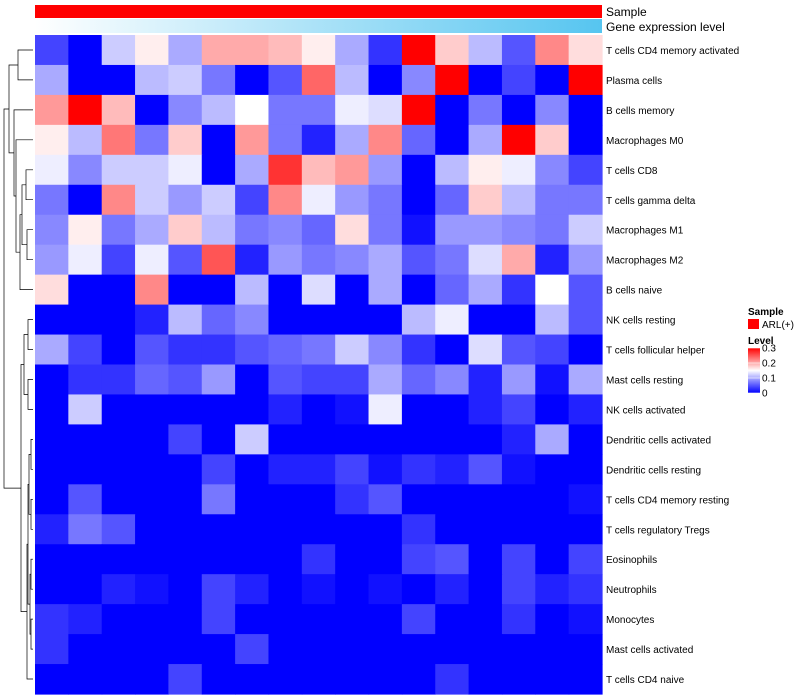 This screenshot has width=800, height=700. I want to click on legend-level-ticks: 0.3 0.2 0.1 0, so click(762, 372).